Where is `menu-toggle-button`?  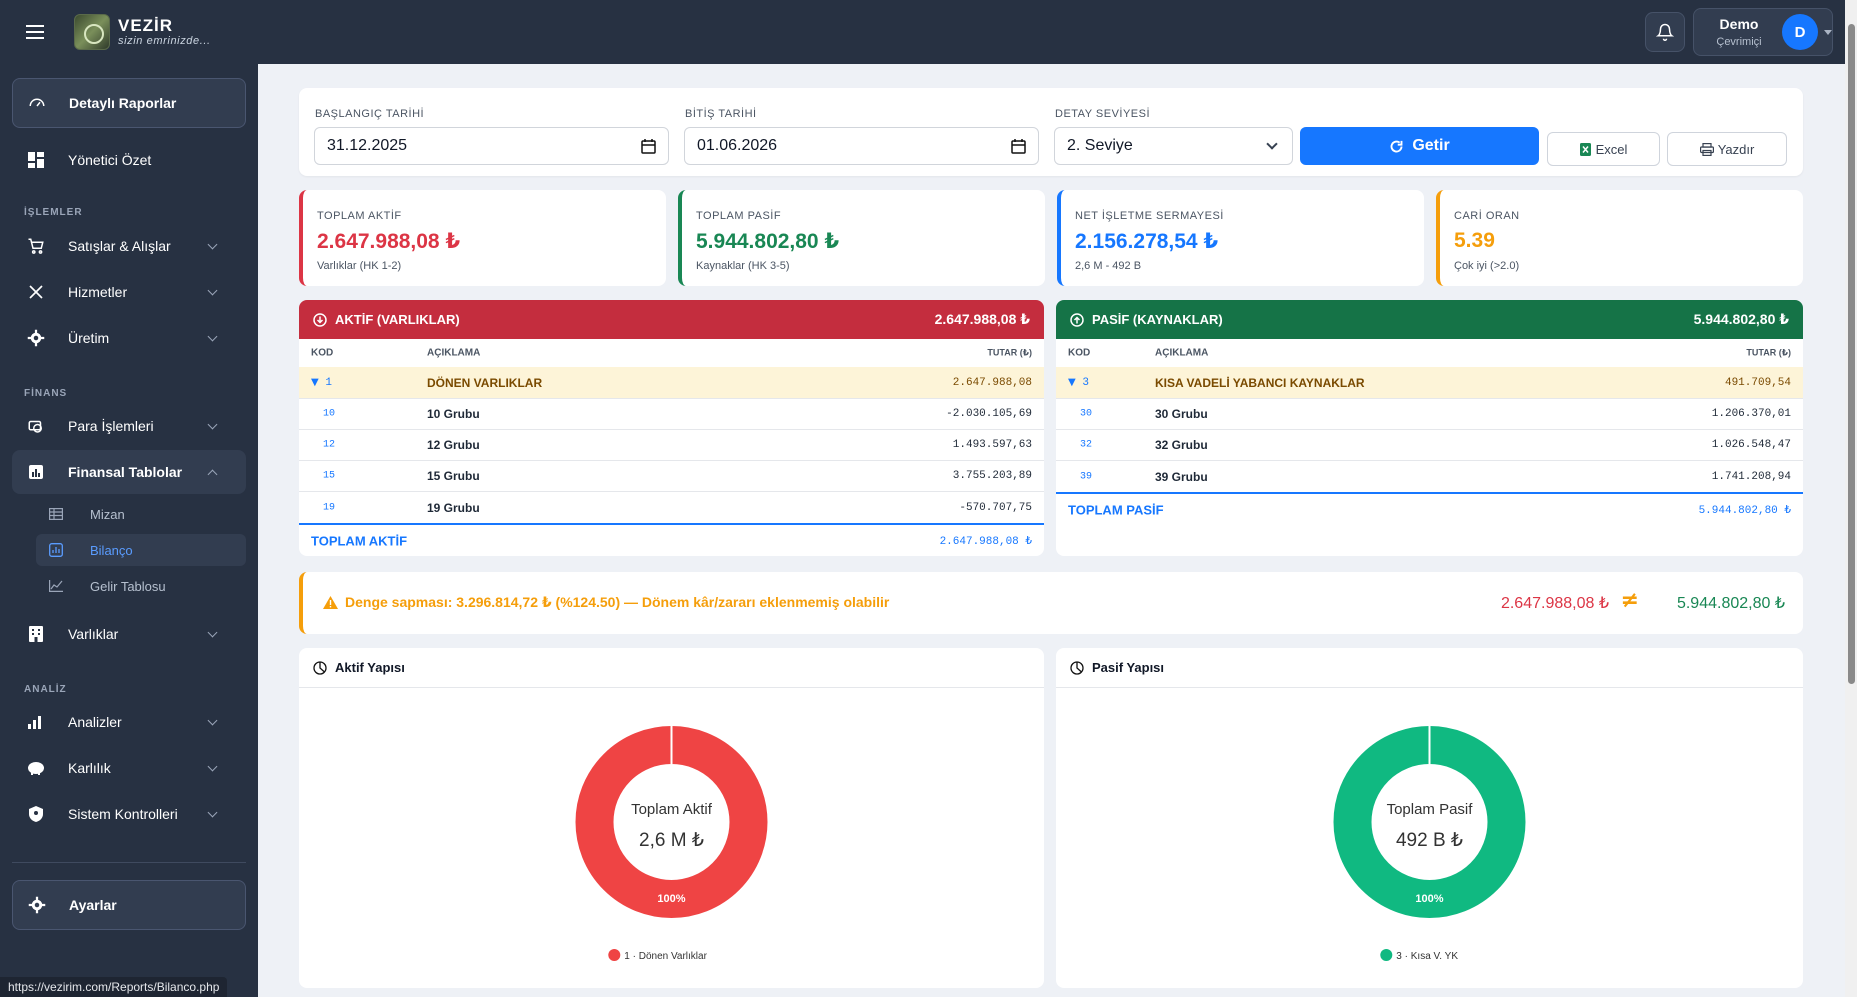 menu-toggle-button is located at coordinates (35, 32).